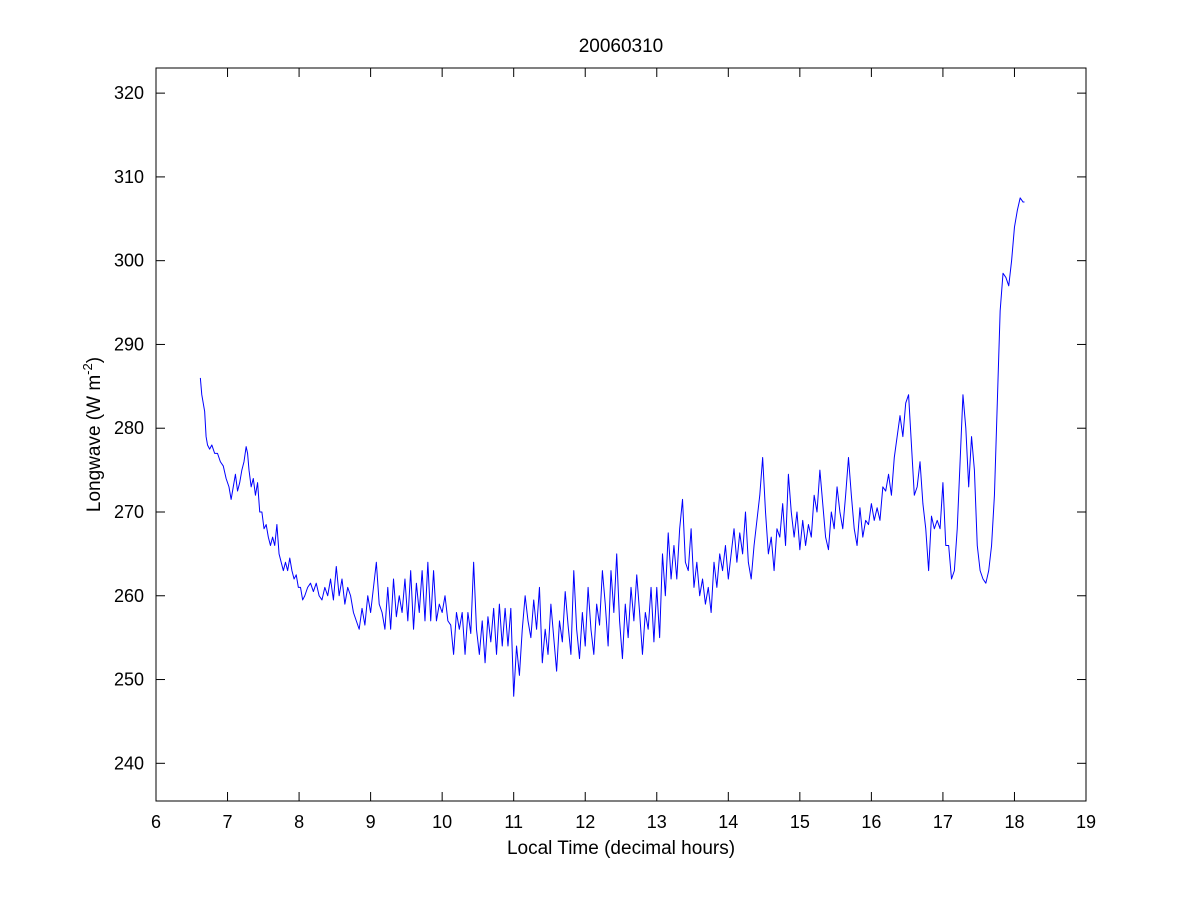 This screenshot has height=900, width=1200. Describe the element at coordinates (299, 822) in the screenshot. I see `x-tick-label: 8` at that location.